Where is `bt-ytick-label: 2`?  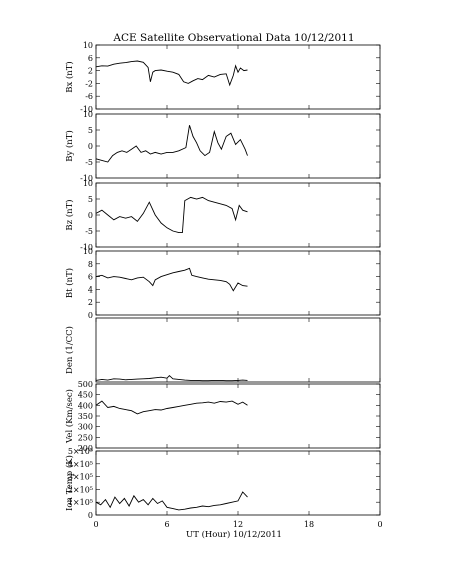
bt-ytick-label: 2 is located at coordinates (90, 302).